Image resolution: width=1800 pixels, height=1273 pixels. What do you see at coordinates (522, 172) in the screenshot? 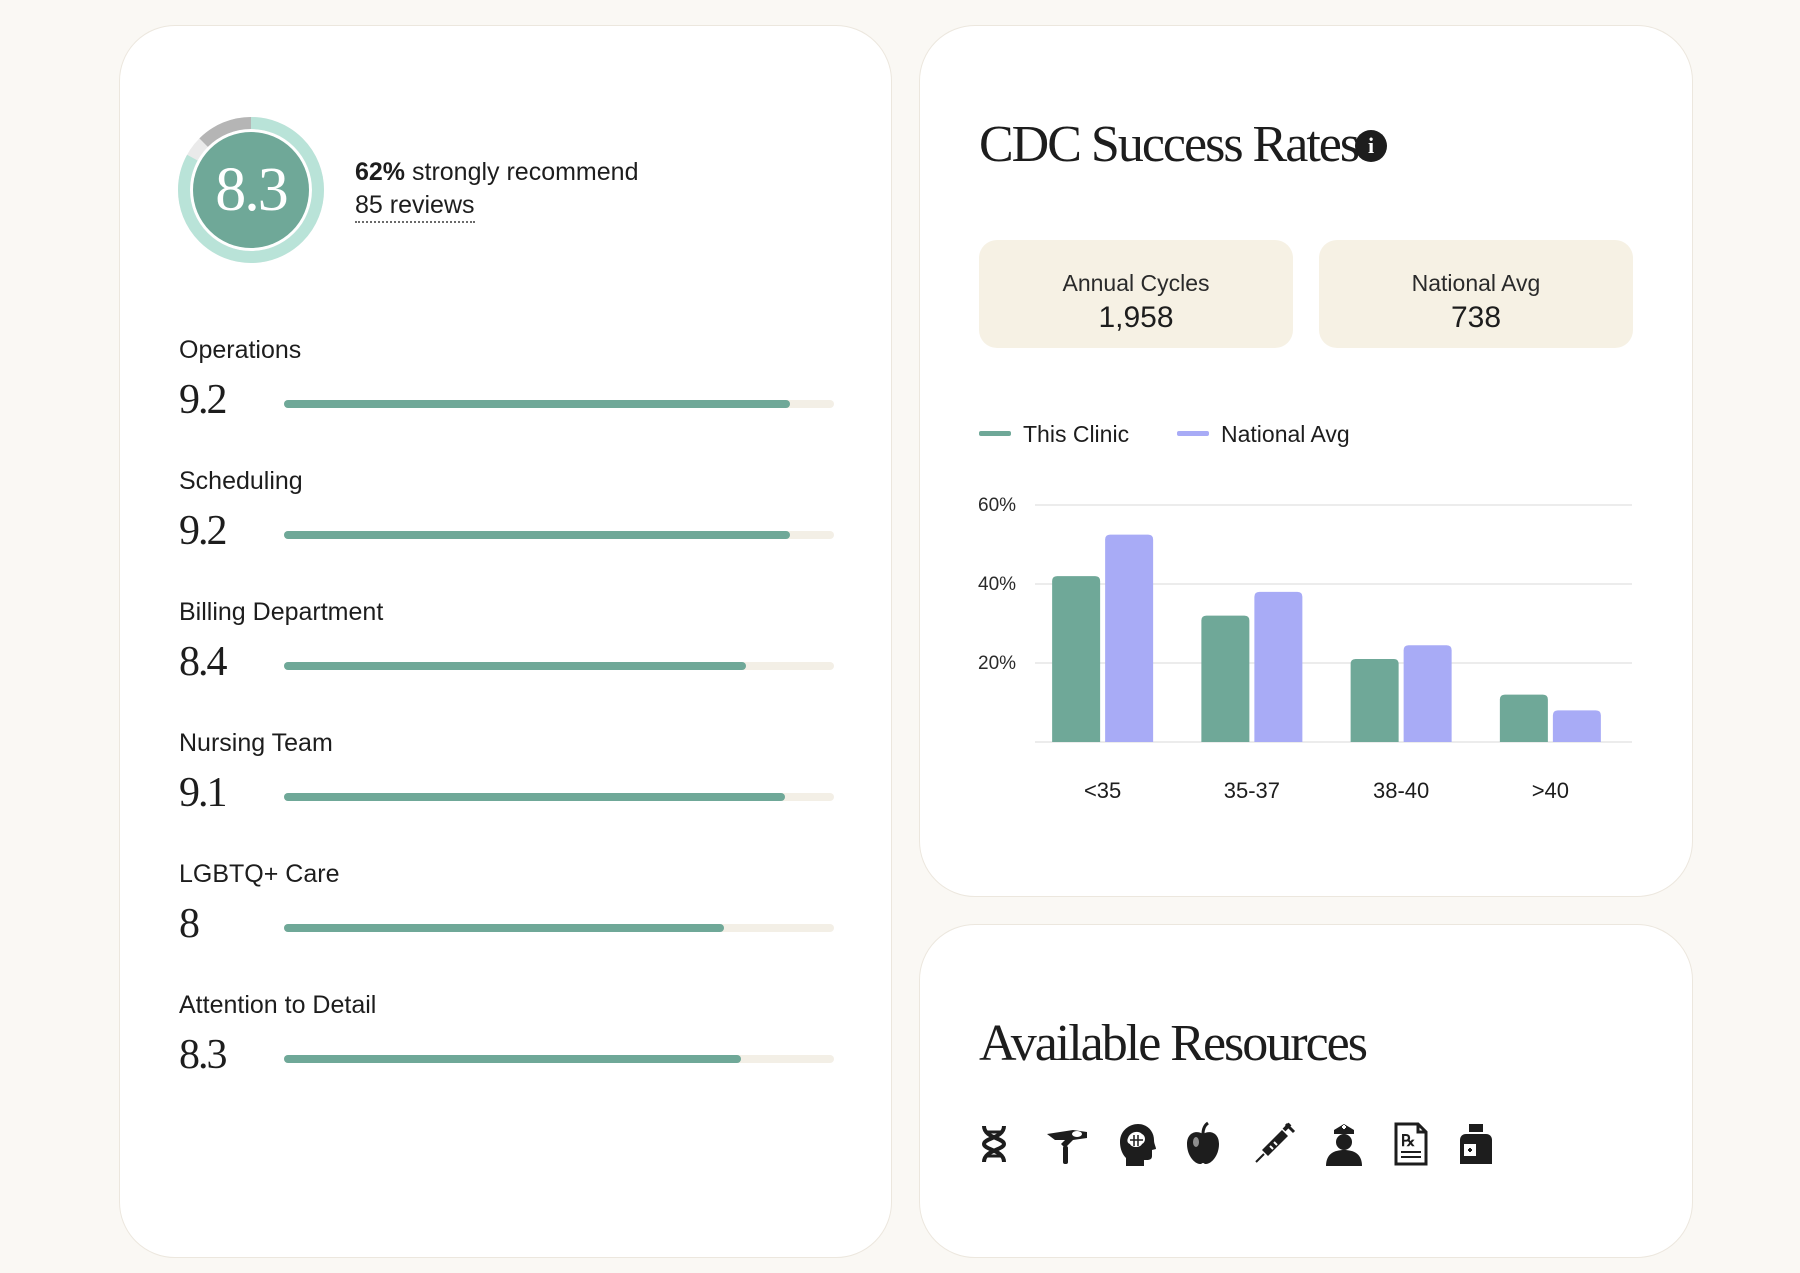
I see `recommend-text: strongly recommend` at bounding box center [522, 172].